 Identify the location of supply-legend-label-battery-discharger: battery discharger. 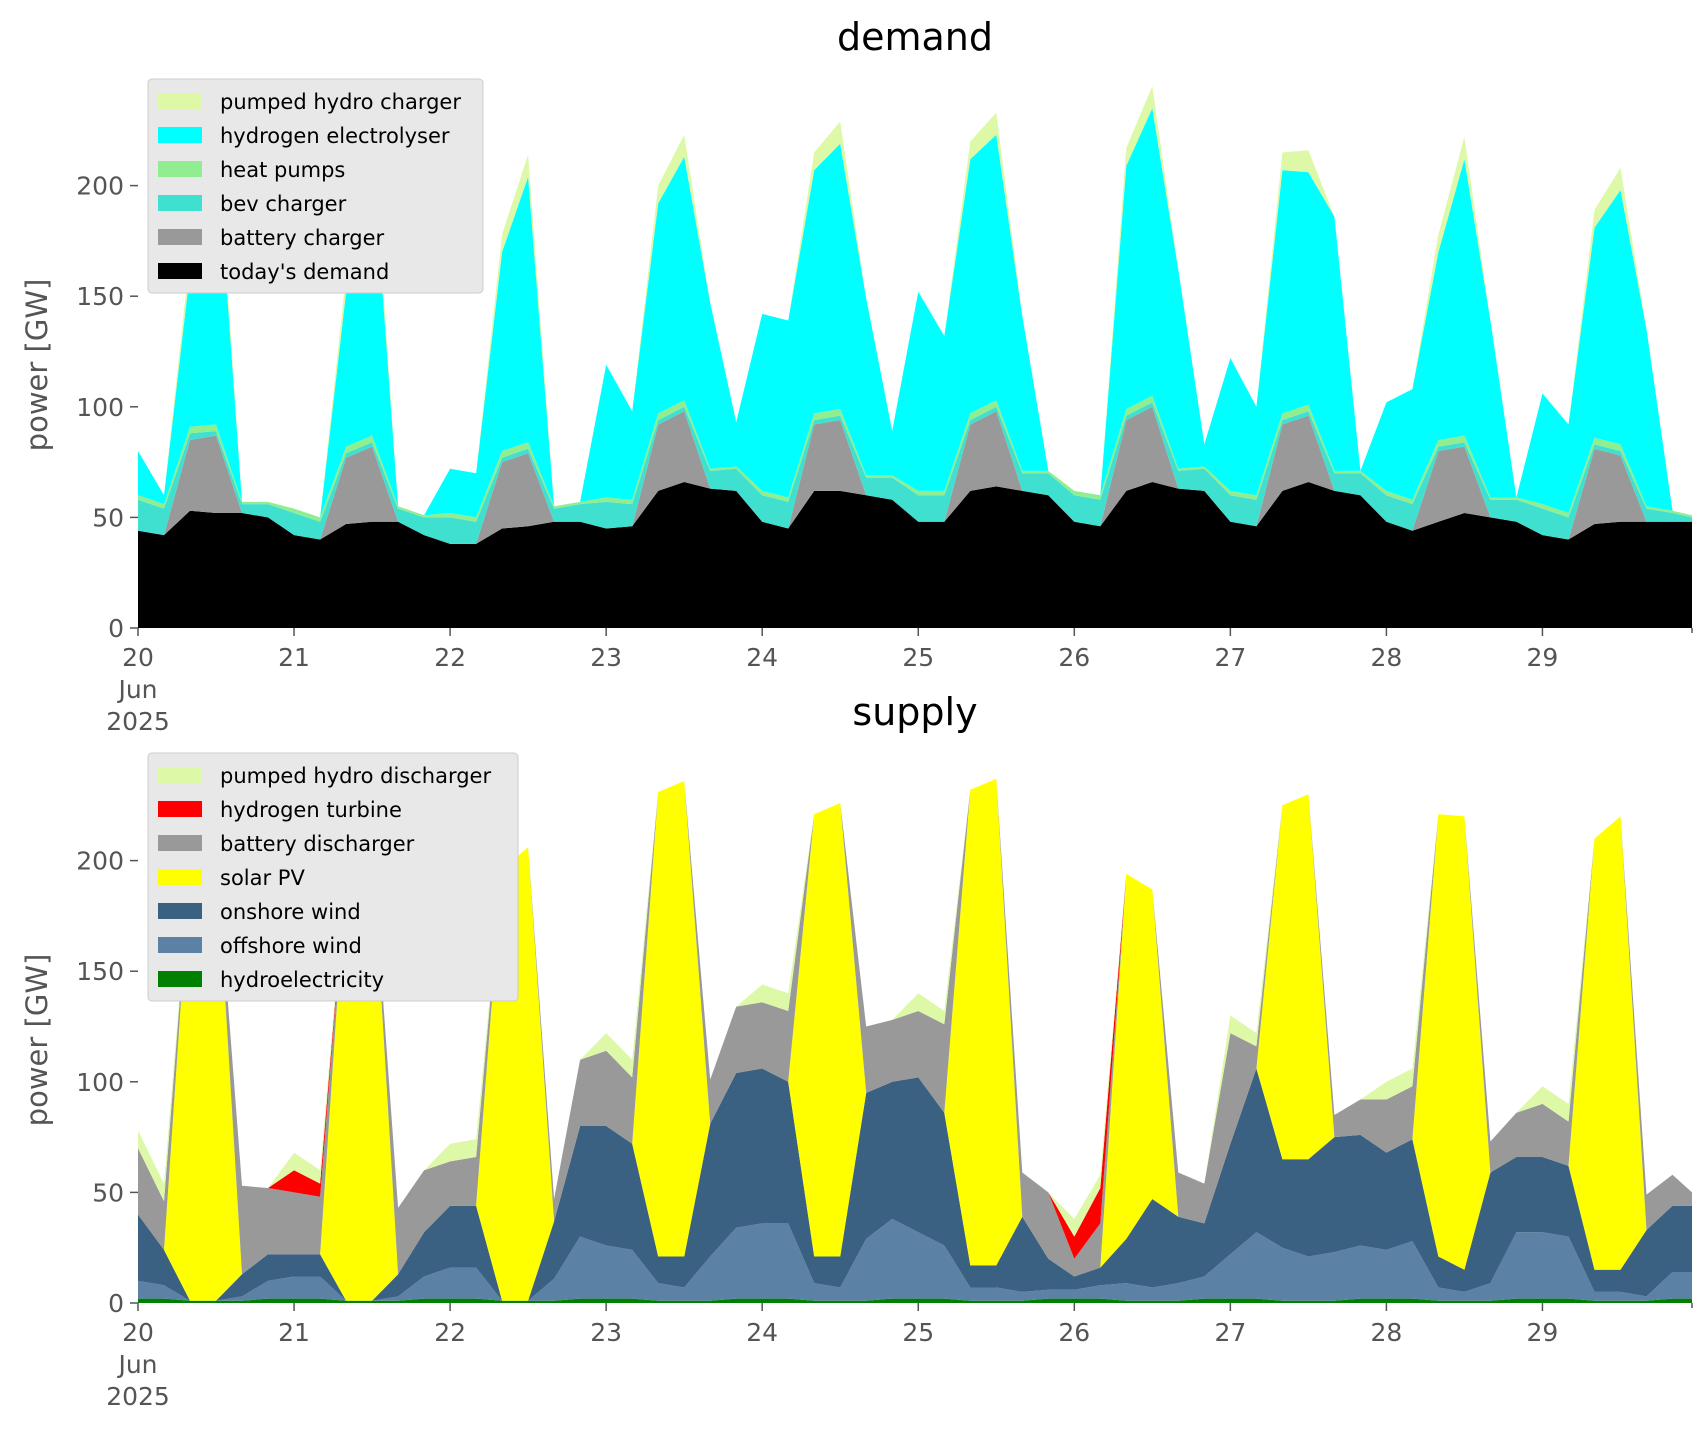
(317, 844).